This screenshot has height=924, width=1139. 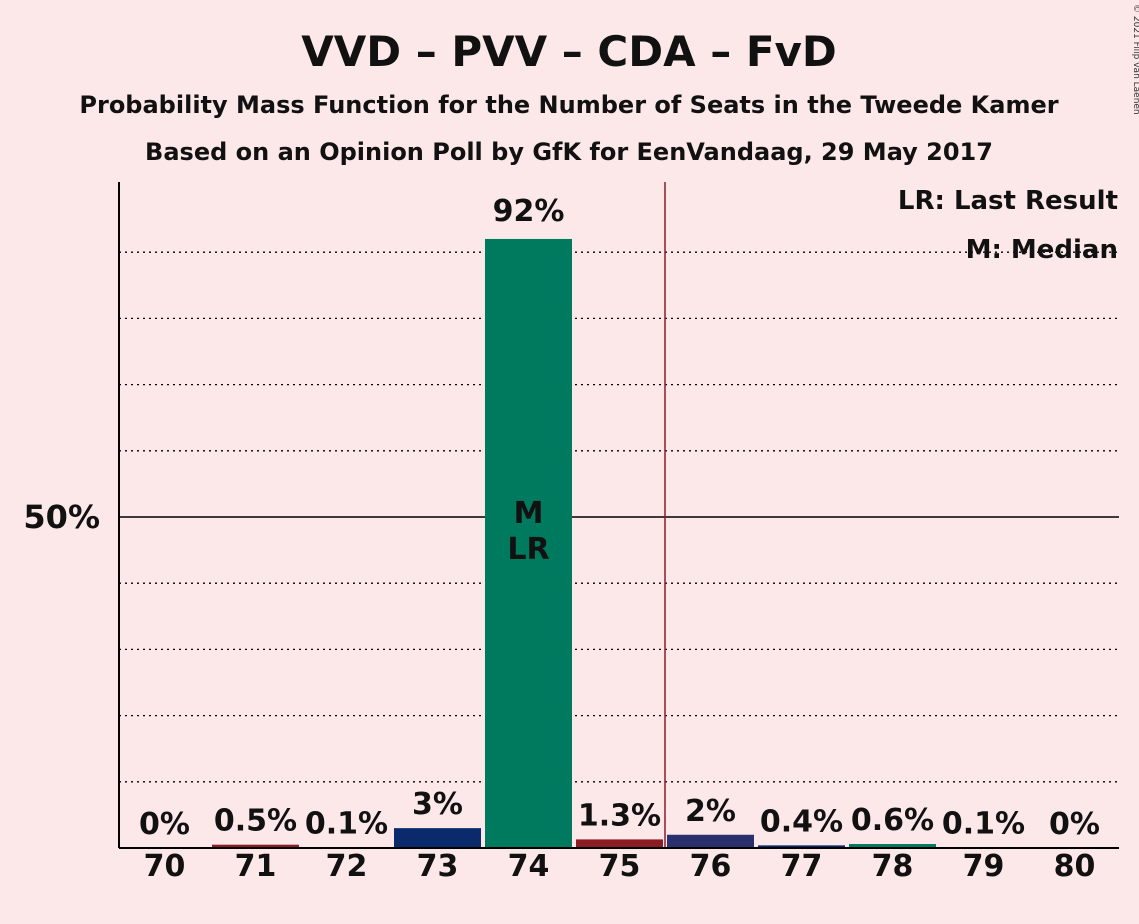 I want to click on data-label-73: 3%, so click(x=437, y=804).